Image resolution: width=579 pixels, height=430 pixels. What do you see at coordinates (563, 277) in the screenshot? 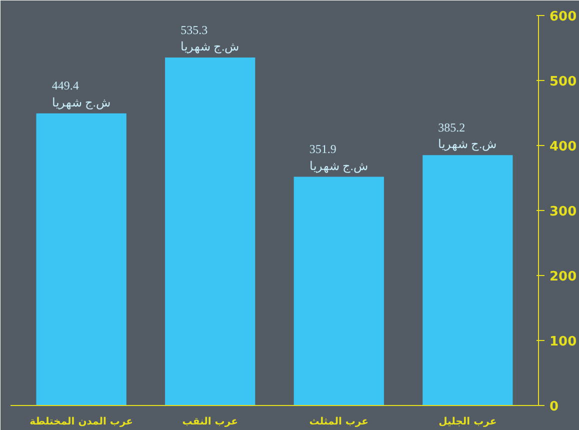
I see `y-tick-label: 200` at bounding box center [563, 277].